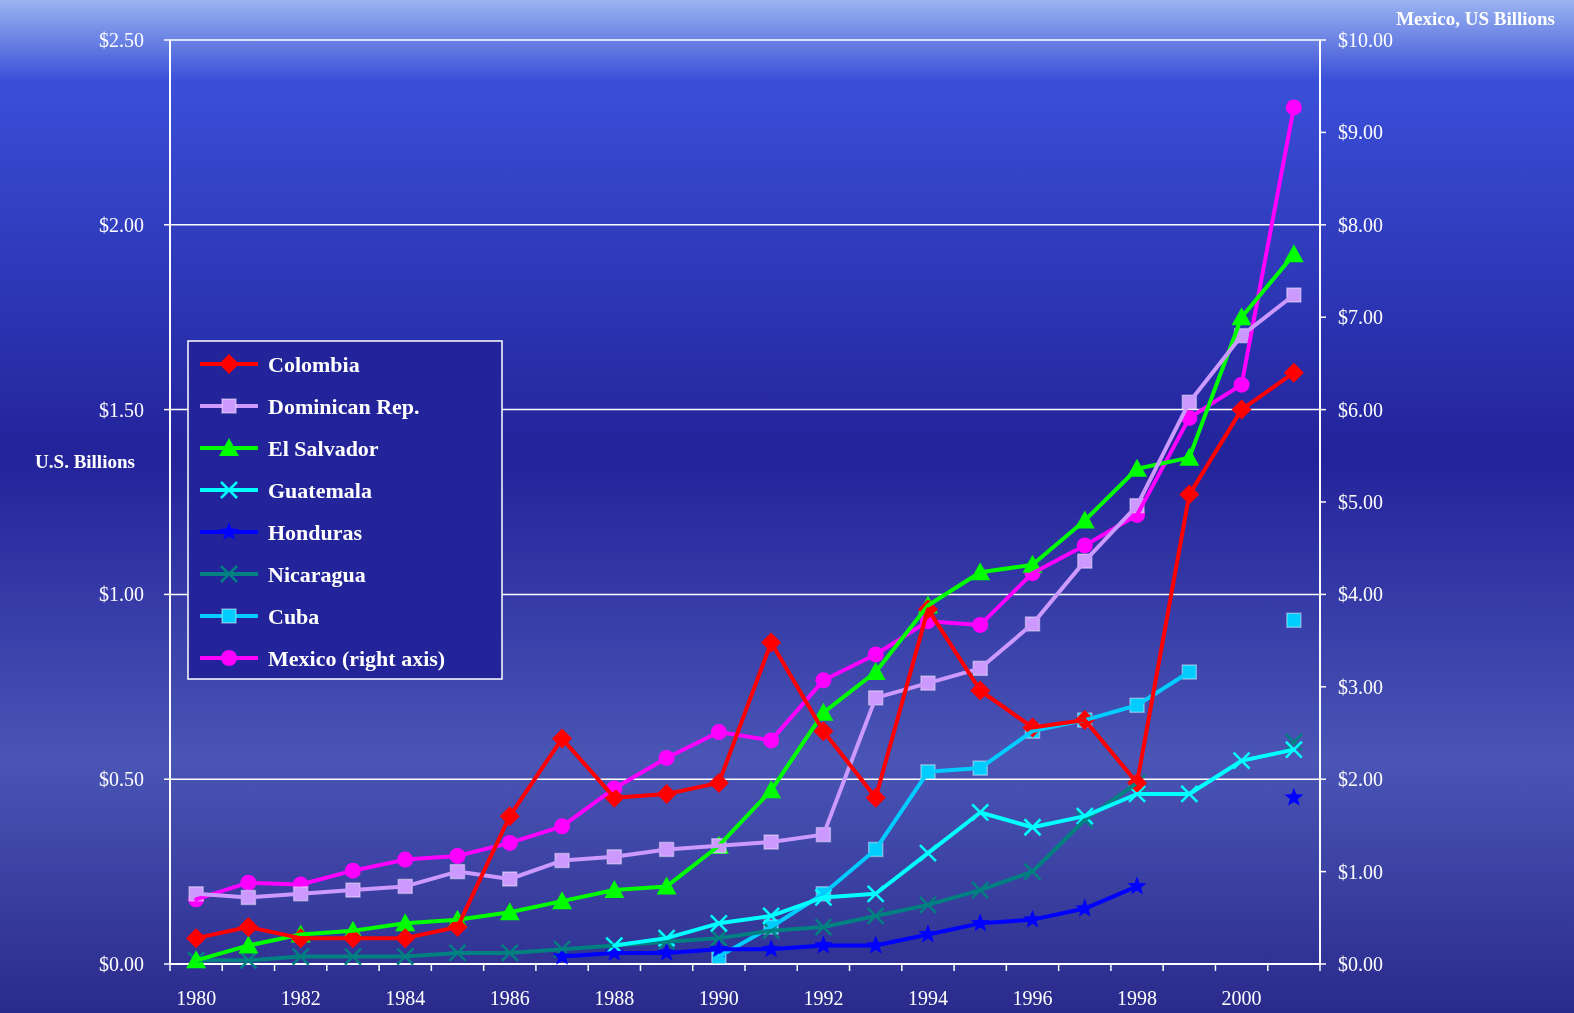 This screenshot has width=1574, height=1013. What do you see at coordinates (1360, 132) in the screenshot?
I see `y2-tick-label: $9.00` at bounding box center [1360, 132].